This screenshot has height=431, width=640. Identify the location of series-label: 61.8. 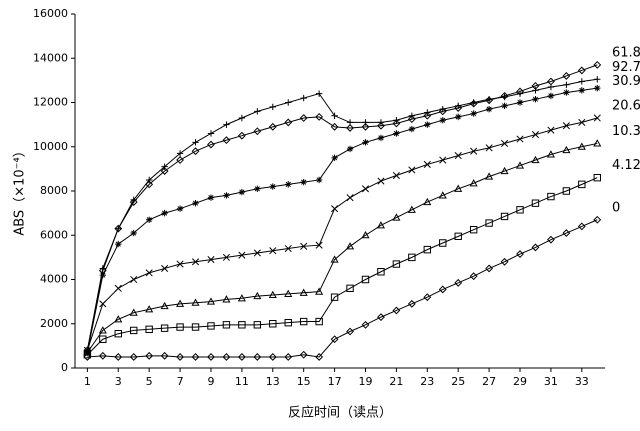
(626, 52).